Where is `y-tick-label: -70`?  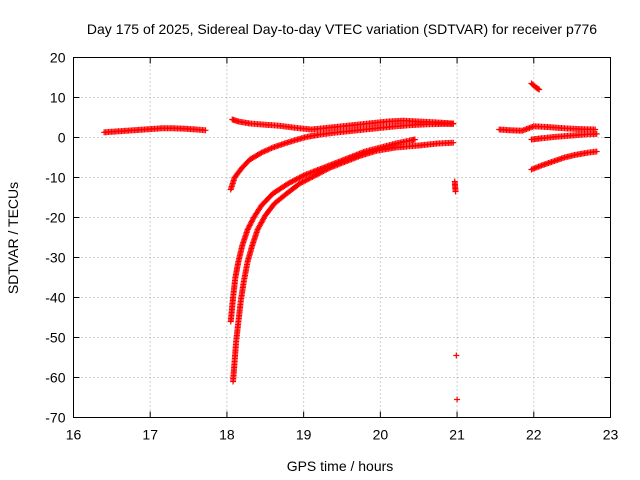
y-tick-label: -70 is located at coordinates (55, 418).